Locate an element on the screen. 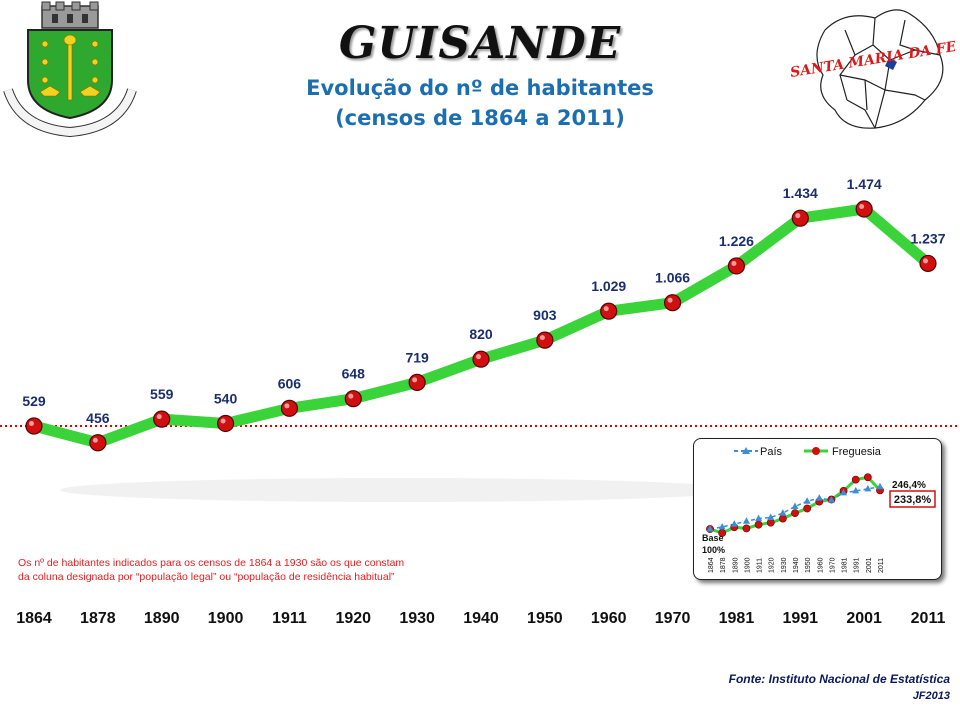 Image resolution: width=960 pixels, height=720 pixels. inset-x-tick-label: 1930 is located at coordinates (784, 565).